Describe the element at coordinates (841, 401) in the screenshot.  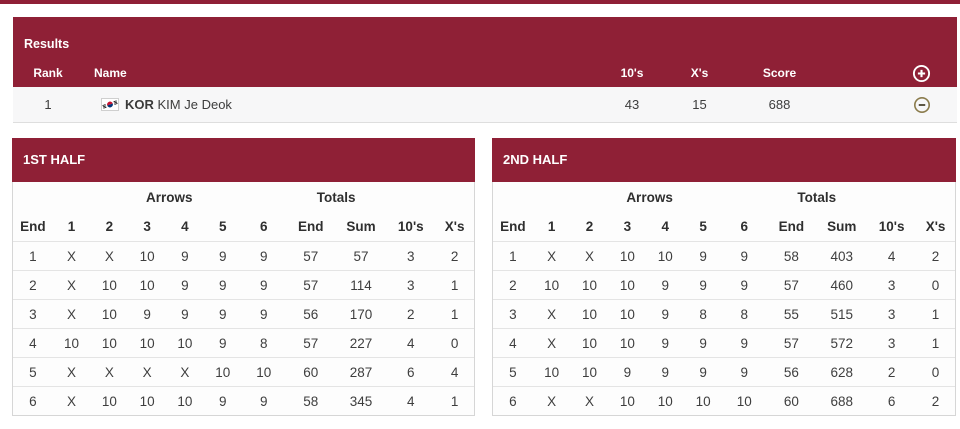
I see `score-cell: 688` at that location.